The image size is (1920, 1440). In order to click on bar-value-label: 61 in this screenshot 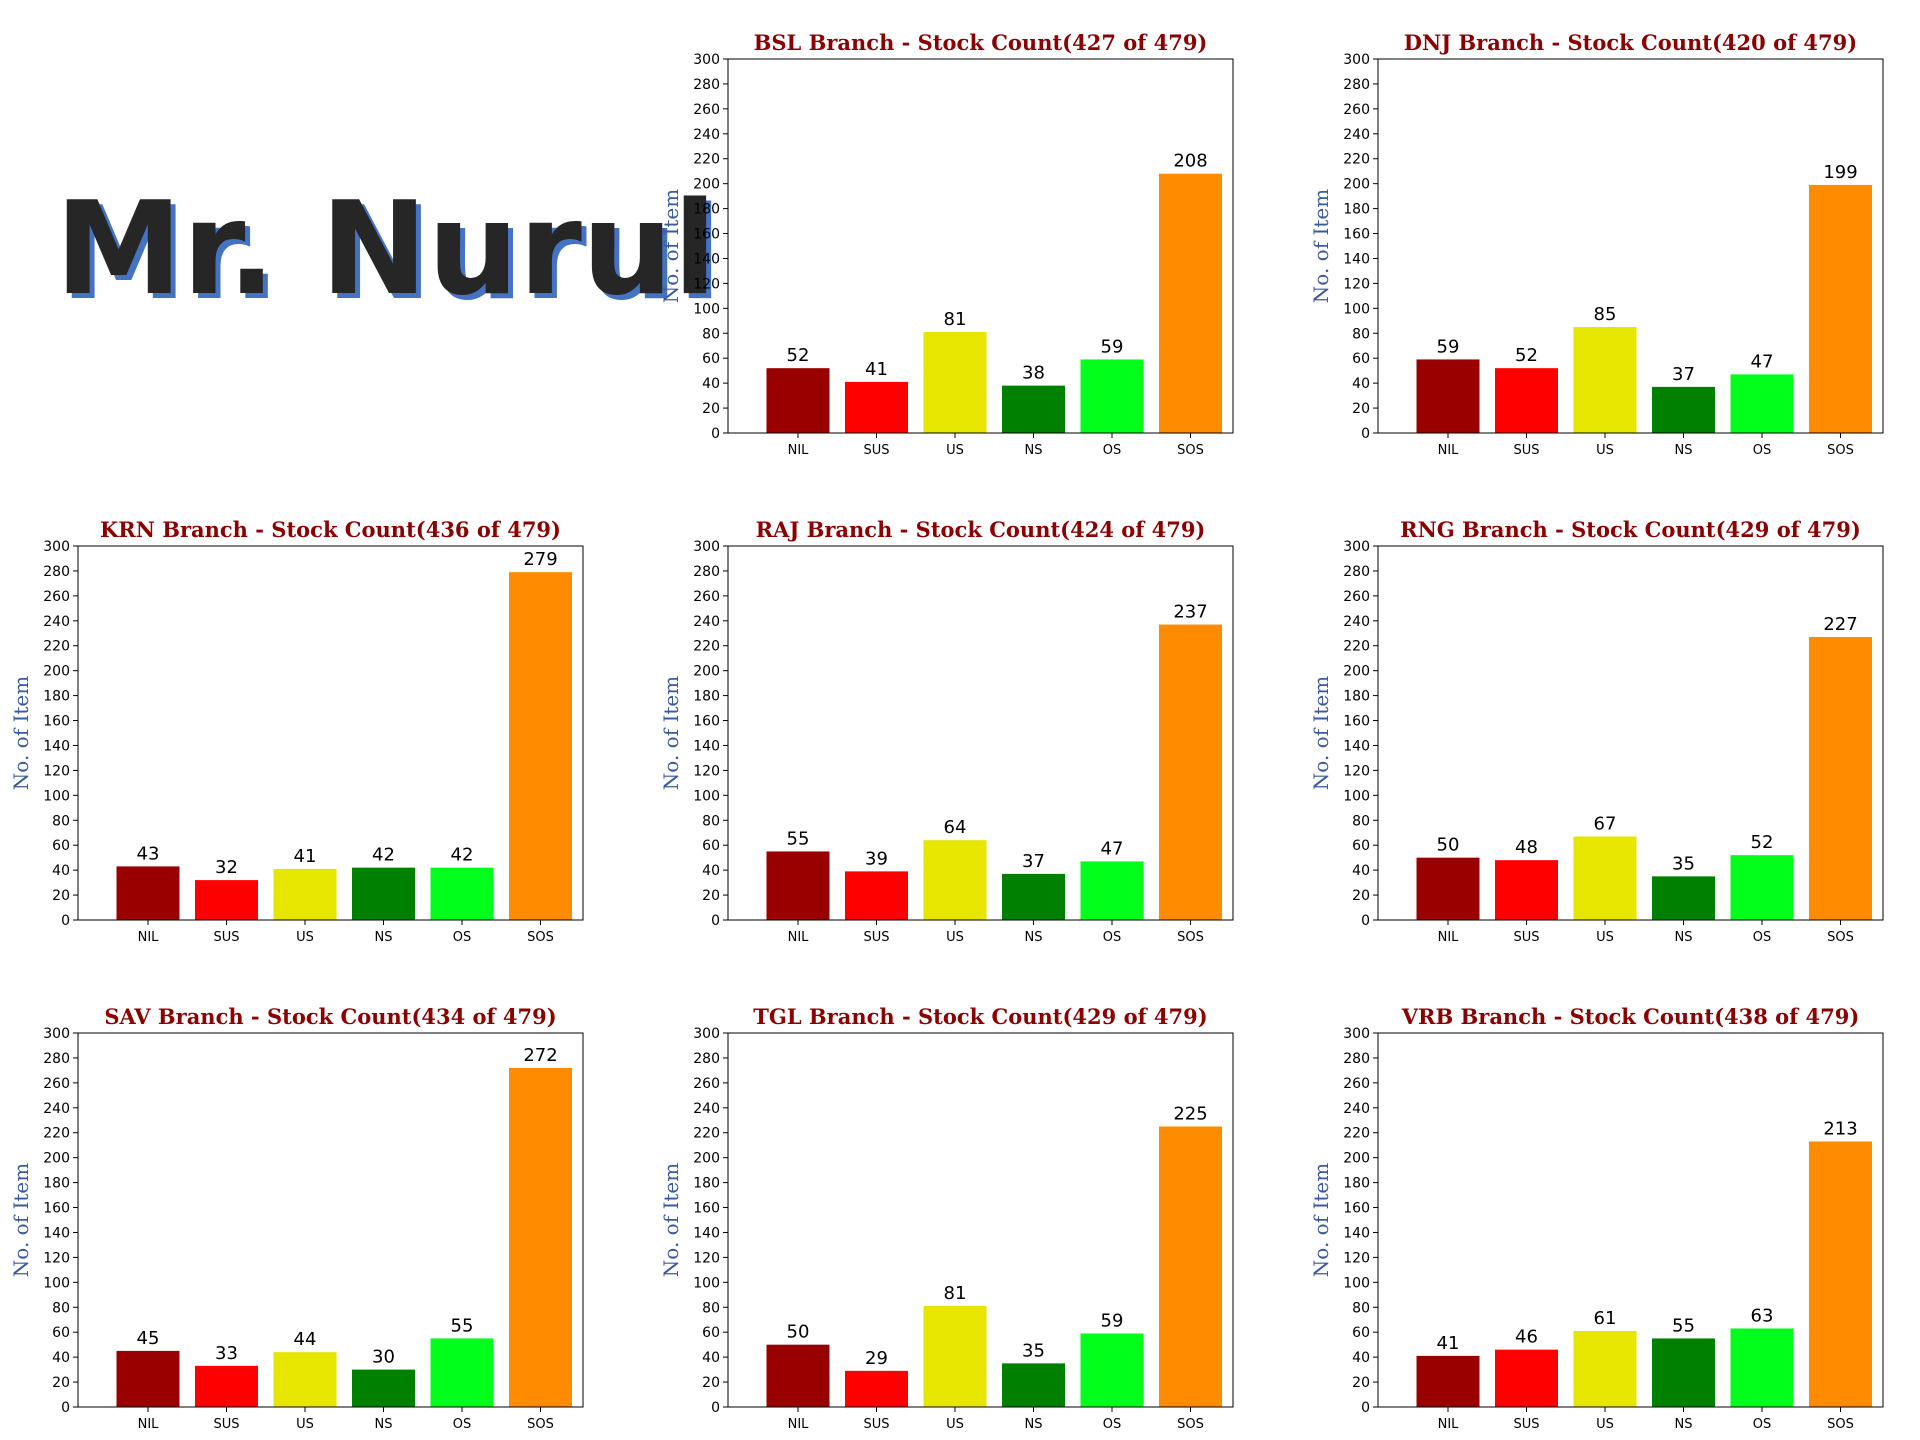, I will do `click(1605, 1318)`.